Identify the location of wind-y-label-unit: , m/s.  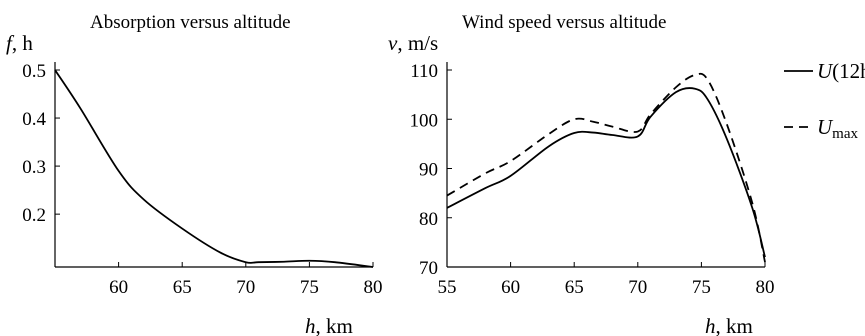
(417, 43).